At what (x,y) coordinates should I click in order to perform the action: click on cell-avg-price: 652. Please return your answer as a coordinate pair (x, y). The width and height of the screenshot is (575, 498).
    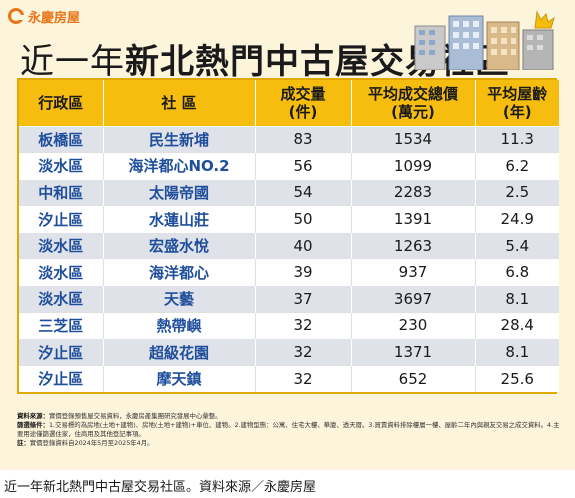
    Looking at the image, I should click on (413, 378).